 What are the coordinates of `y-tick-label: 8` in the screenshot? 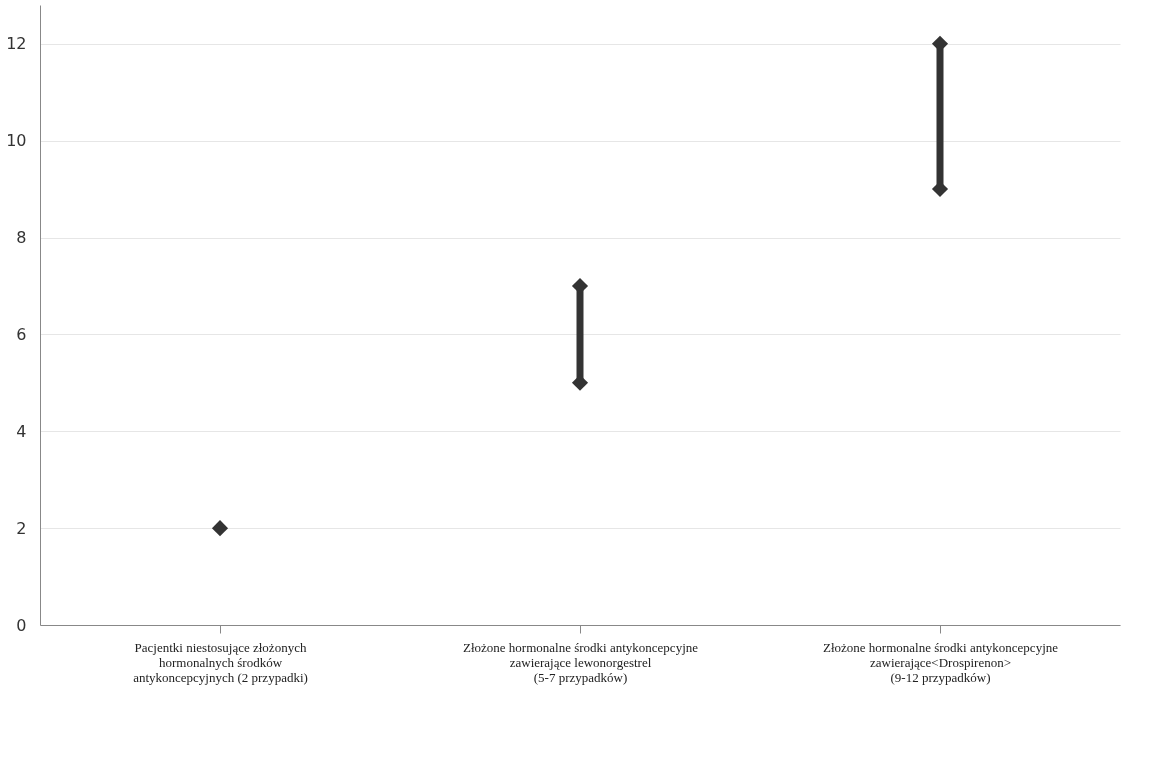 It's located at (21, 237).